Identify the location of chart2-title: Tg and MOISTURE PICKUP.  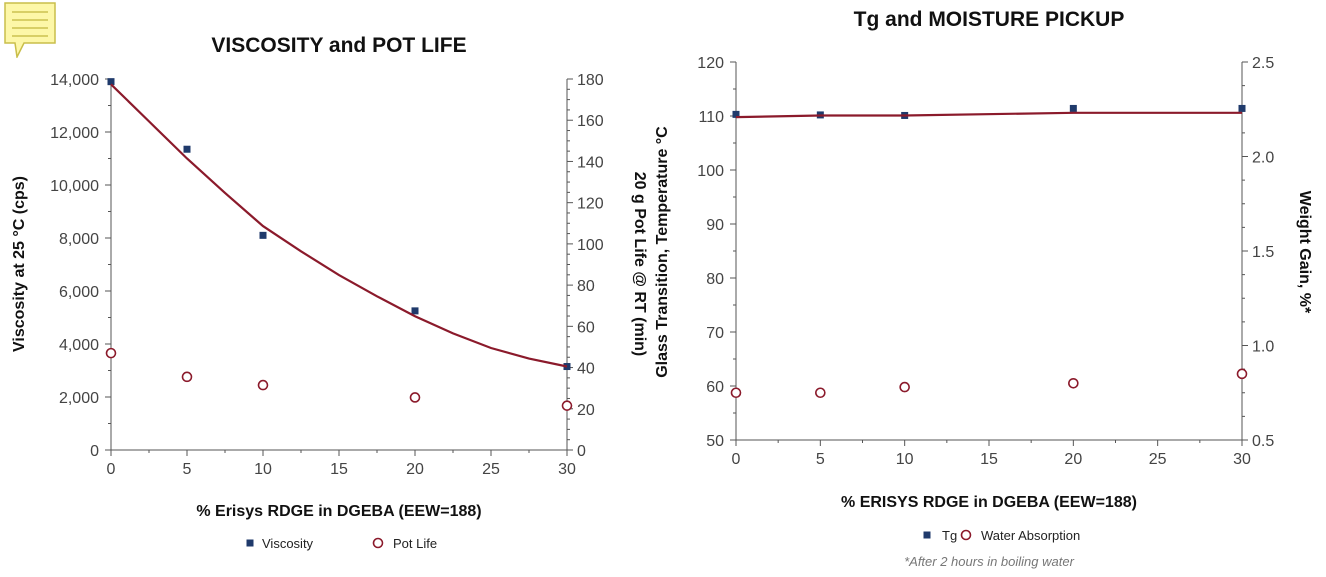
(989, 19).